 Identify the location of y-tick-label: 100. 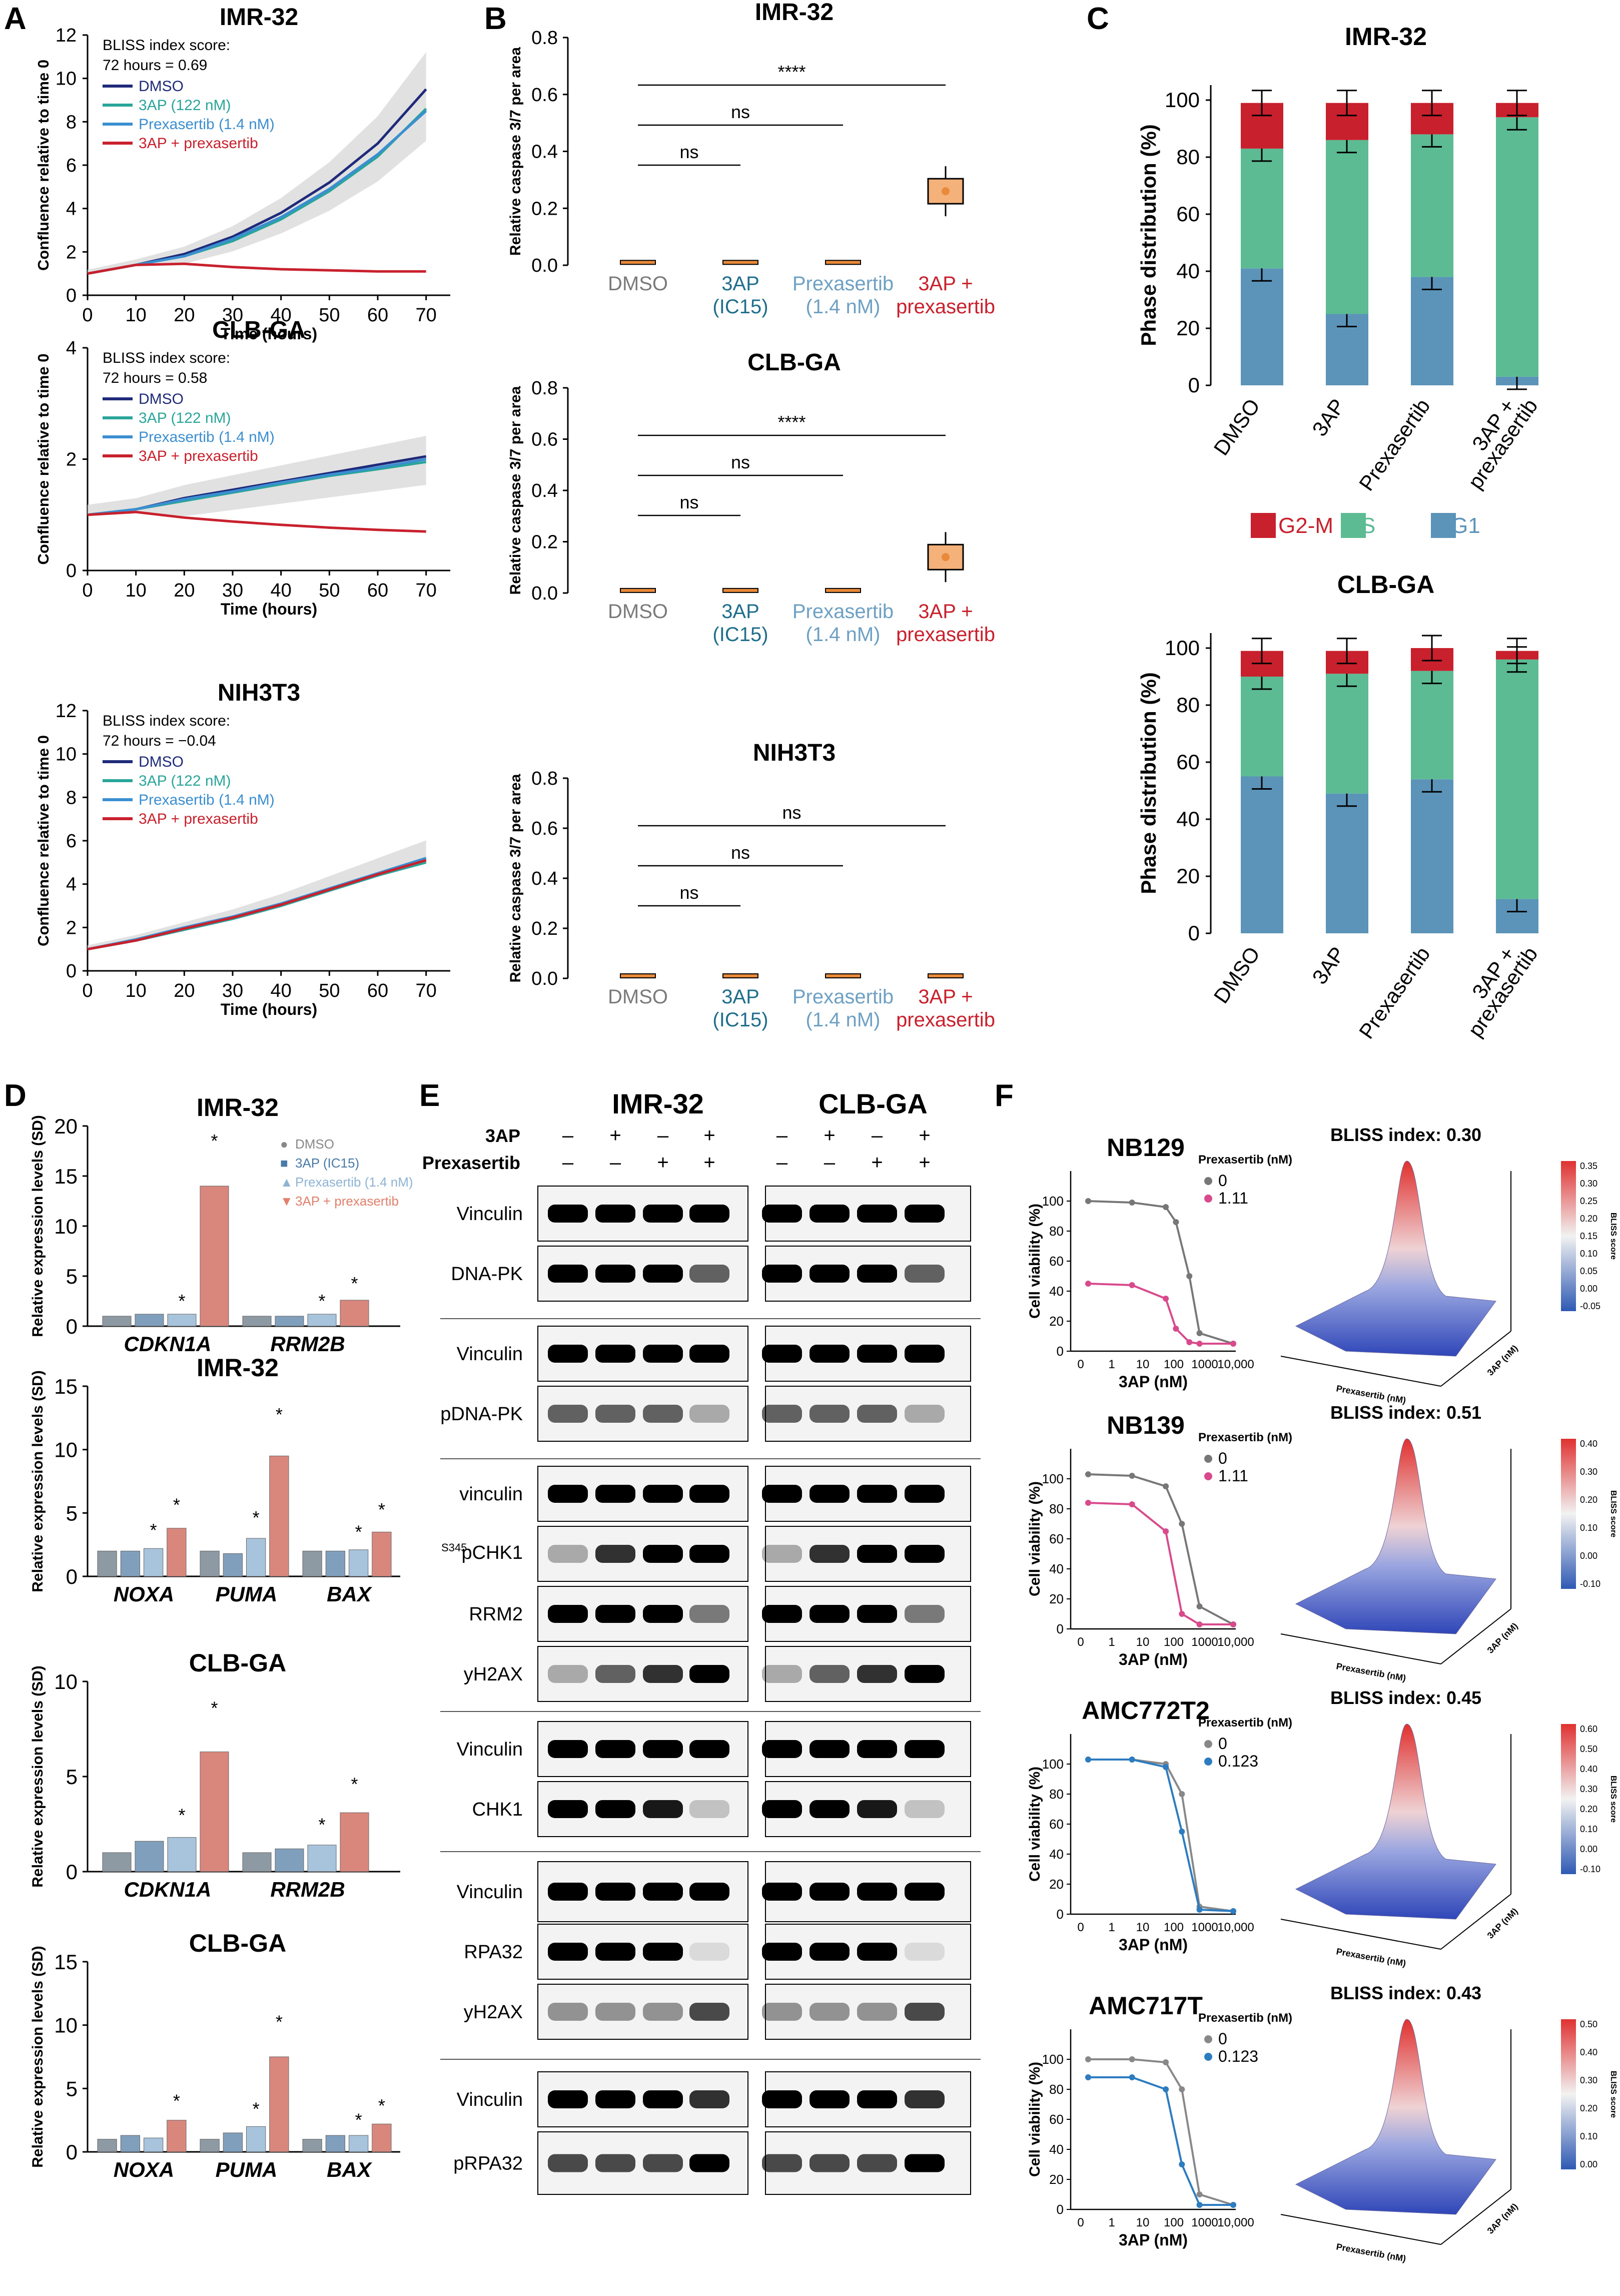
(1053, 1764).